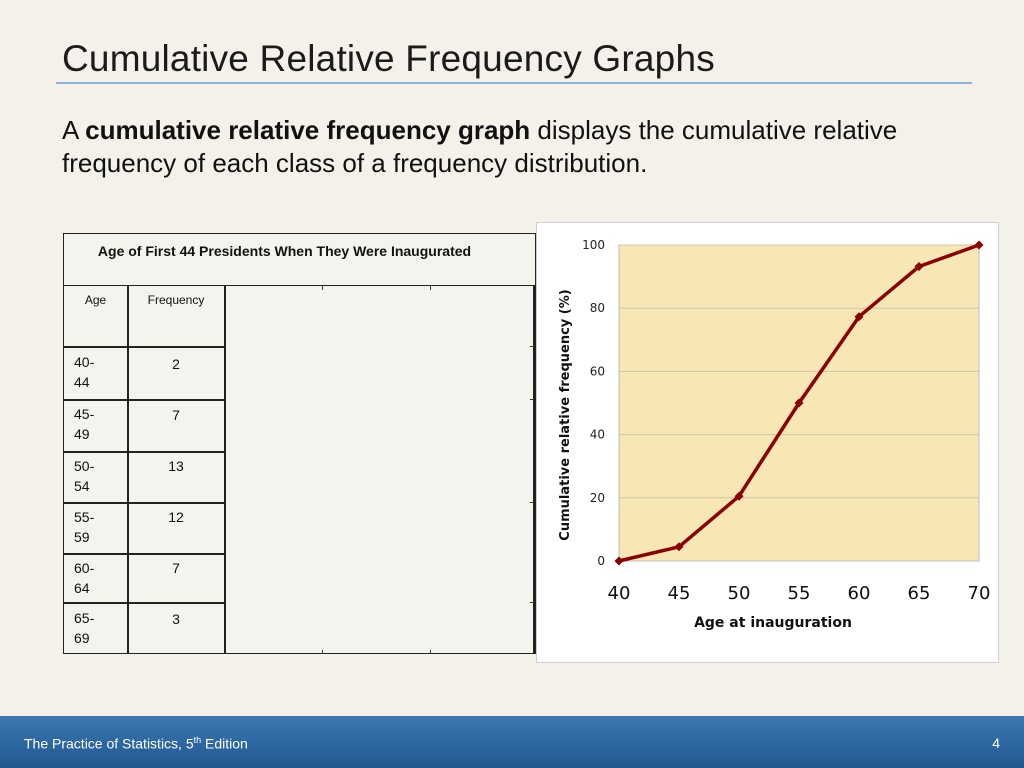  What do you see at coordinates (74, 130) in the screenshot?
I see `lead-prefix: A` at bounding box center [74, 130].